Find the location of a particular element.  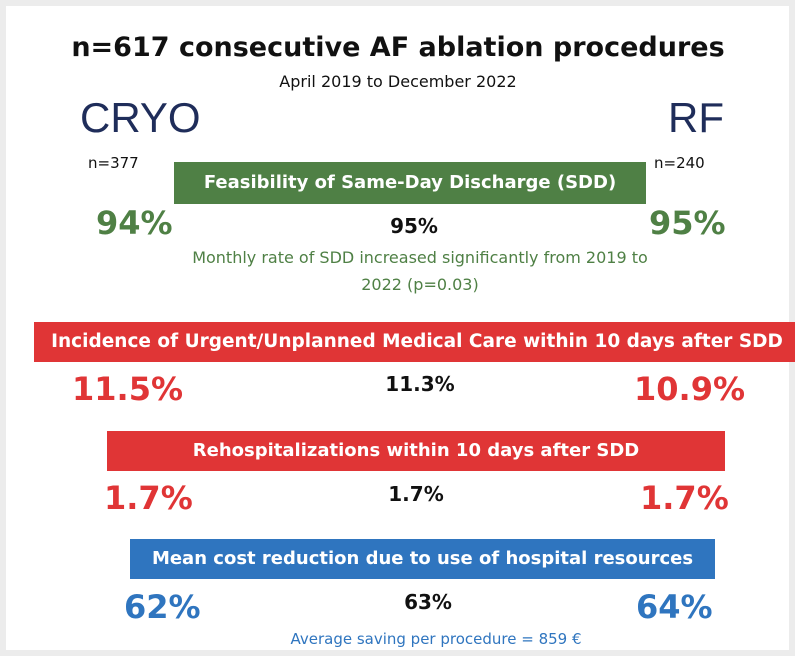

cost-overall-value: 63% is located at coordinates (428, 602).